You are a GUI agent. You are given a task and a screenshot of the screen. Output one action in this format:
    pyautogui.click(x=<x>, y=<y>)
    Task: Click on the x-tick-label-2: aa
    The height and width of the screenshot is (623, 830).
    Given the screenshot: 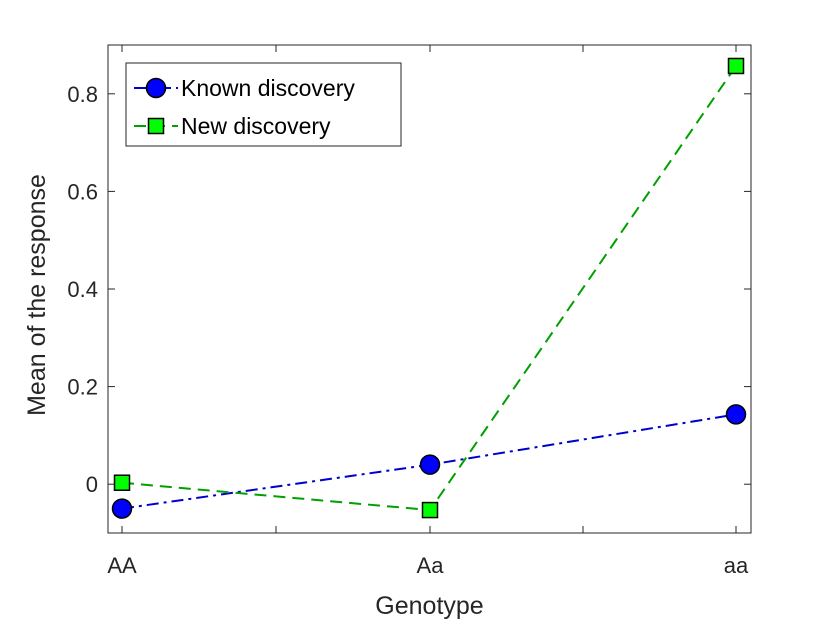 What is the action you would take?
    pyautogui.click(x=736, y=565)
    